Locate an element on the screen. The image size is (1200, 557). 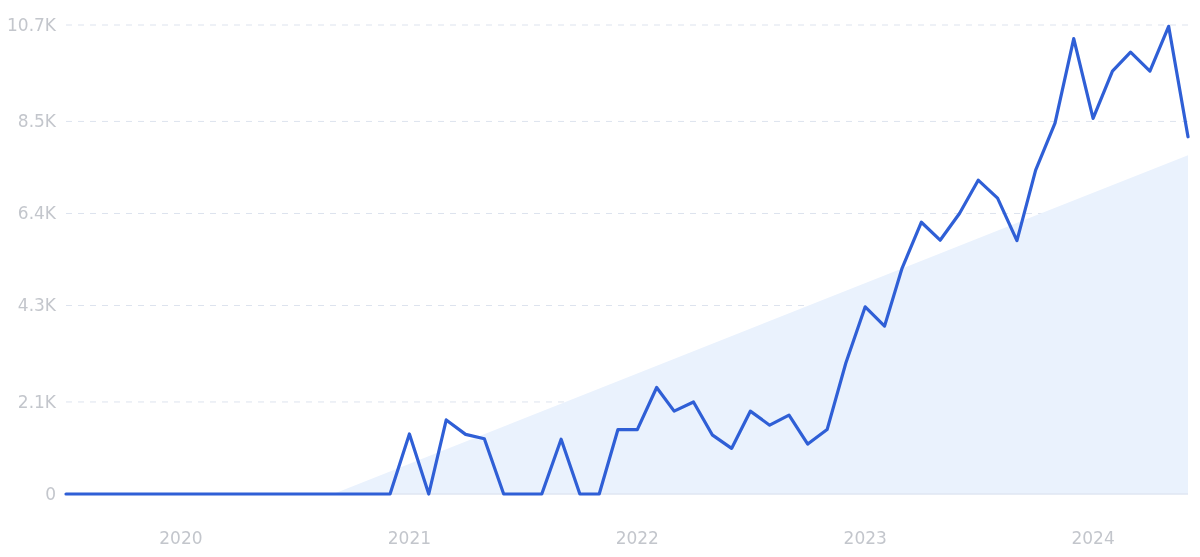
x-tick-label: 2023 is located at coordinates (865, 538).